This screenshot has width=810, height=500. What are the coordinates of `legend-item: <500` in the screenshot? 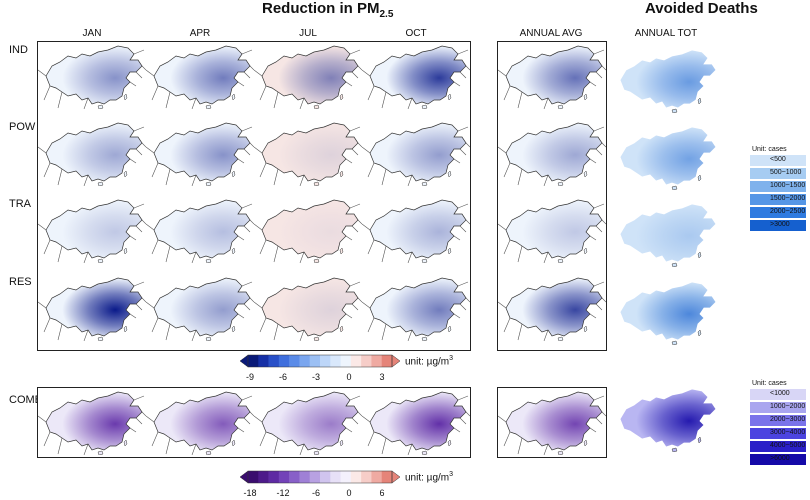 It's located at (778, 160).